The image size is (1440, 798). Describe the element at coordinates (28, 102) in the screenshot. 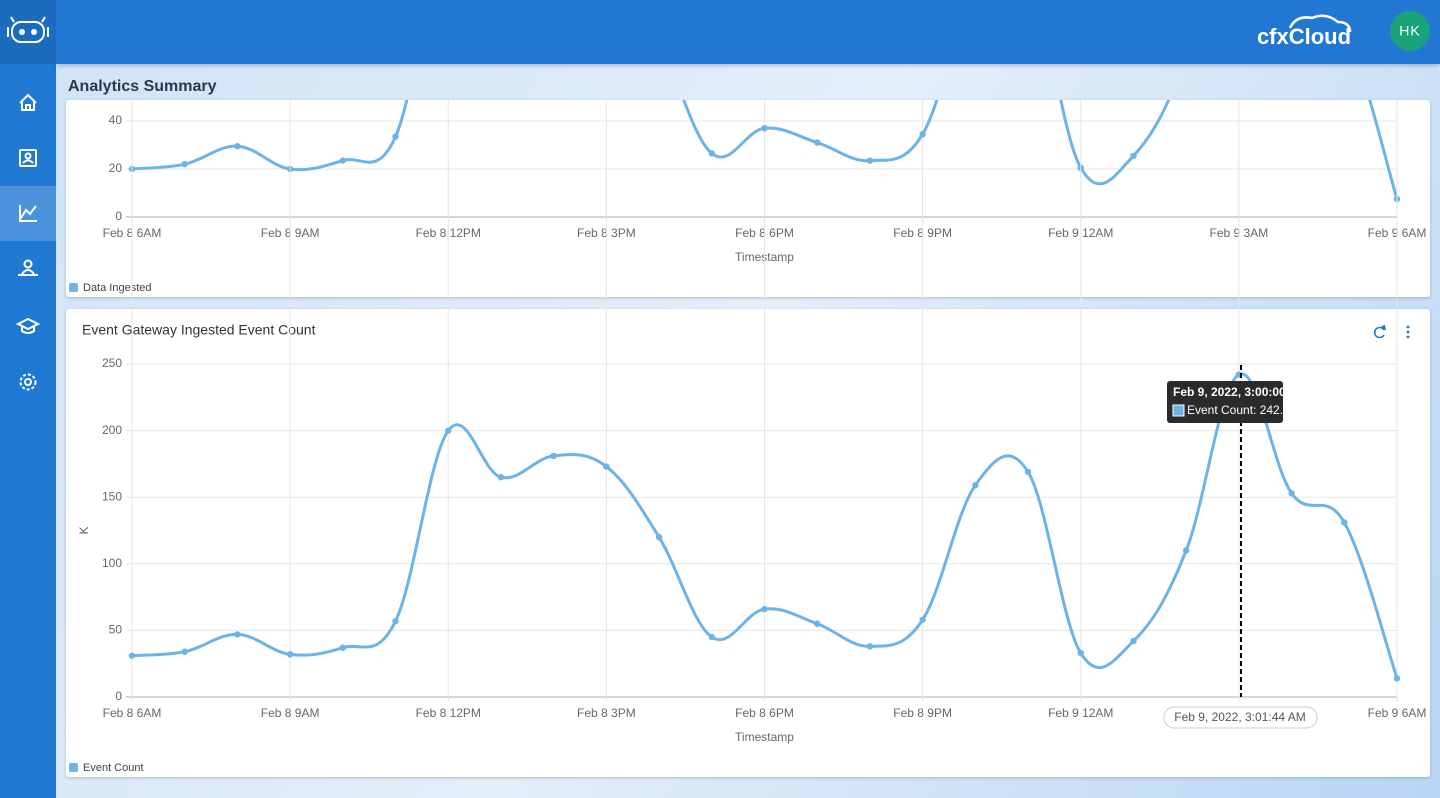

I see `nav-home` at that location.